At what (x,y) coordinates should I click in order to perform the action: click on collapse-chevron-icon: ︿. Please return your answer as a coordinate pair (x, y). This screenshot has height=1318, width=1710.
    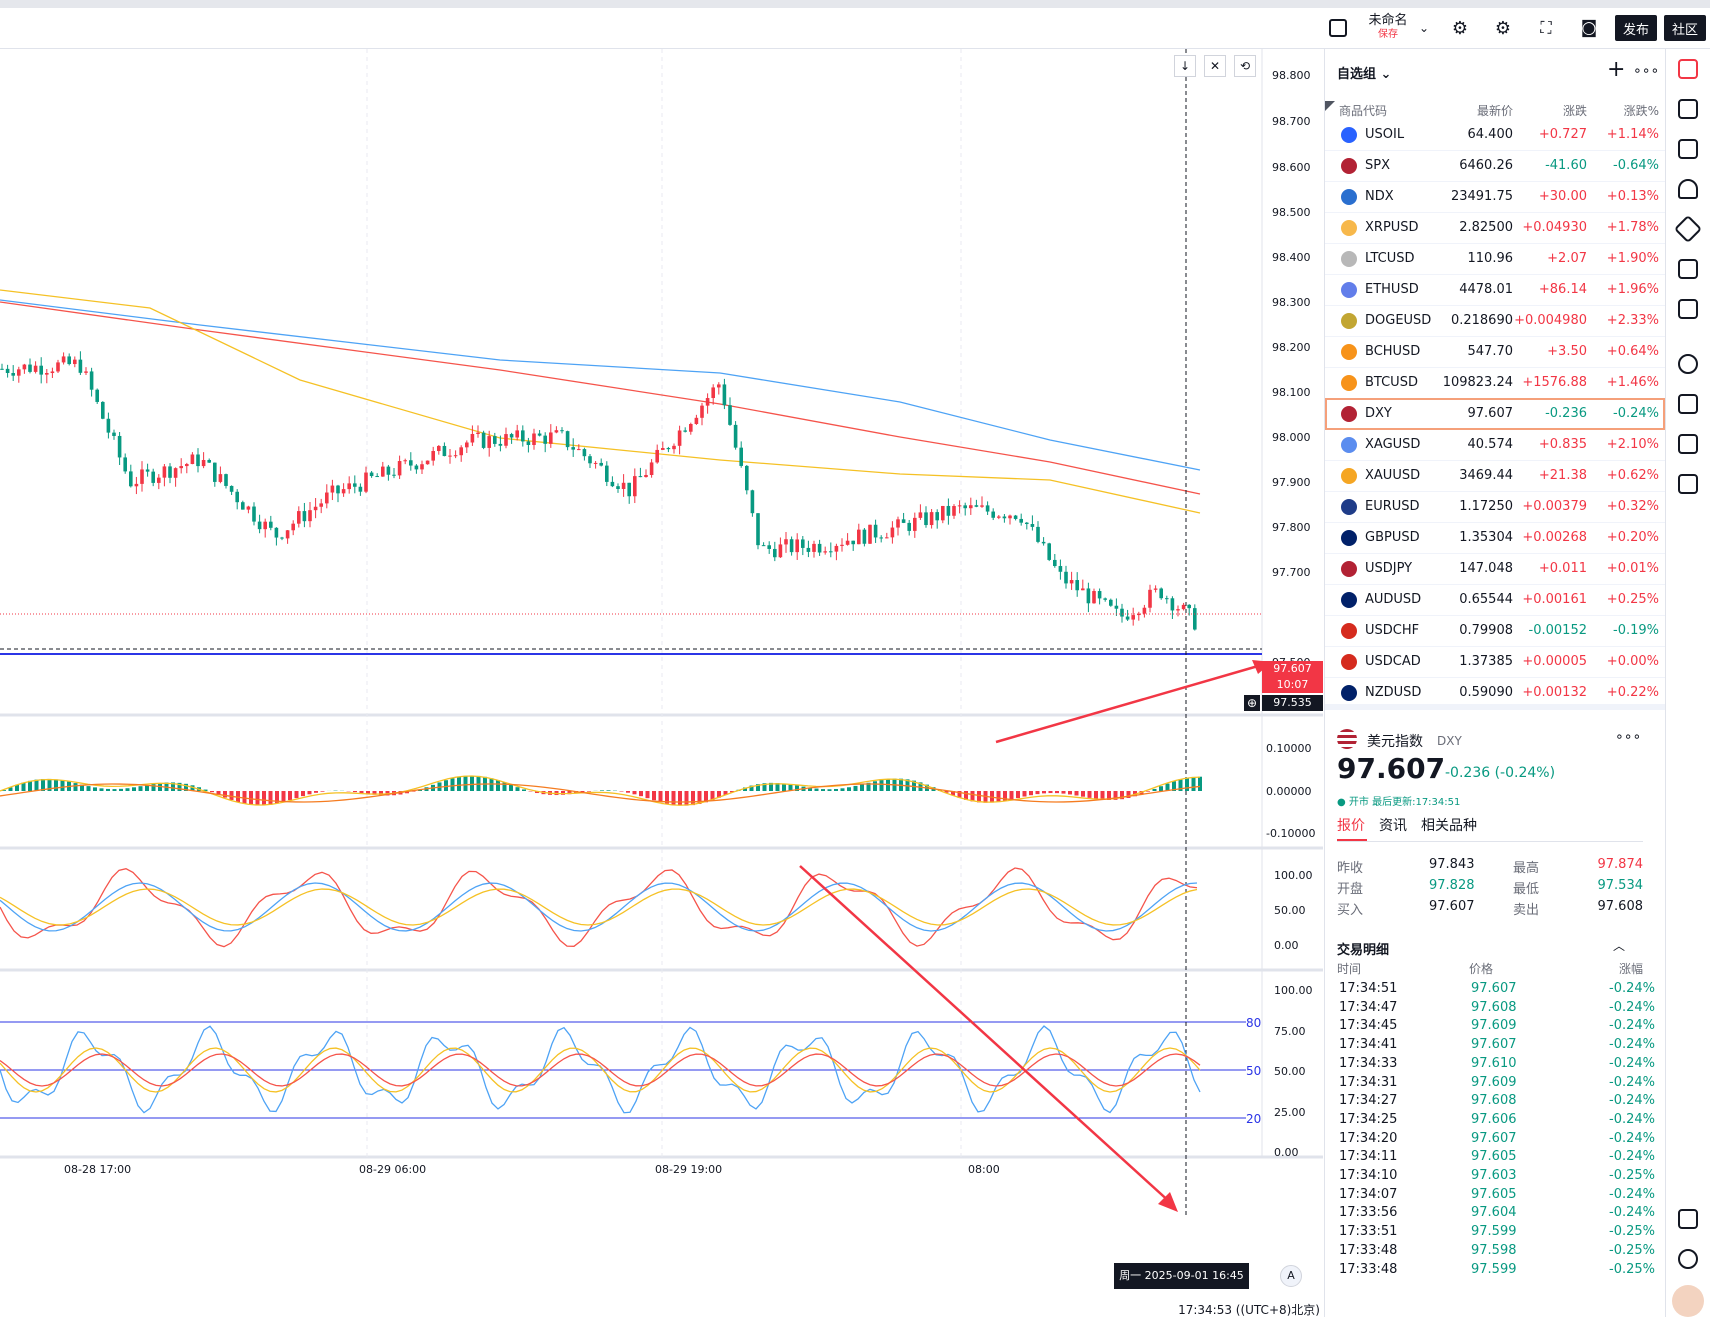
    Looking at the image, I should click on (1619, 945).